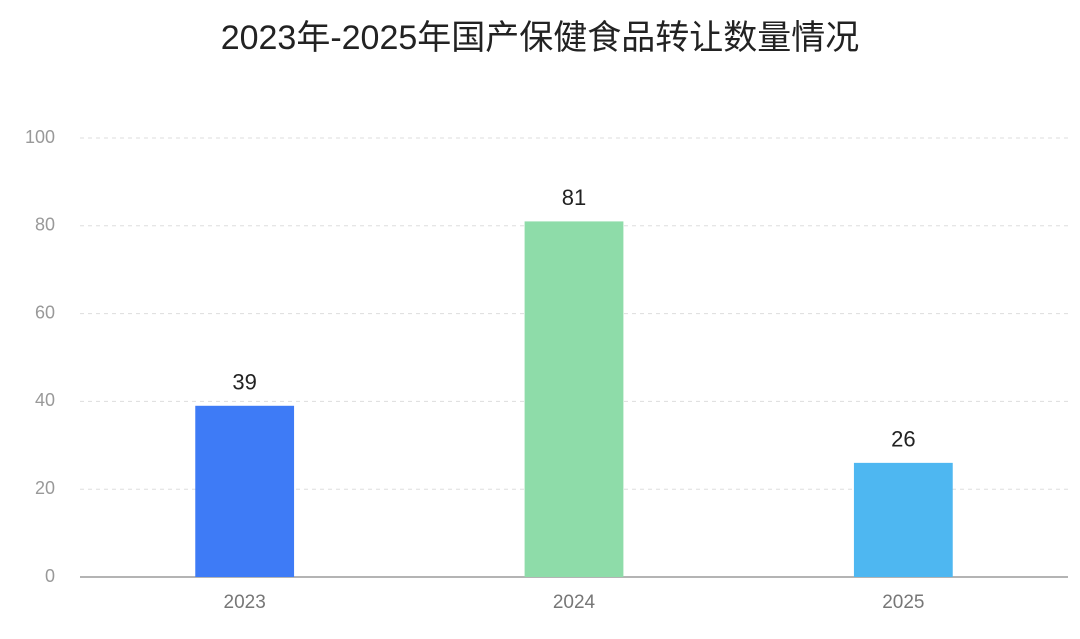  Describe the element at coordinates (903, 439) in the screenshot. I see `value-label: 26` at that location.